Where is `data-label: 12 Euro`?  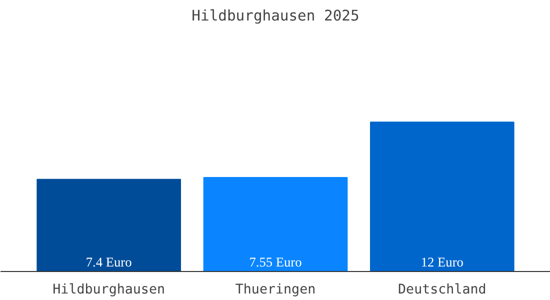
data-label: 12 Euro is located at coordinates (442, 262).